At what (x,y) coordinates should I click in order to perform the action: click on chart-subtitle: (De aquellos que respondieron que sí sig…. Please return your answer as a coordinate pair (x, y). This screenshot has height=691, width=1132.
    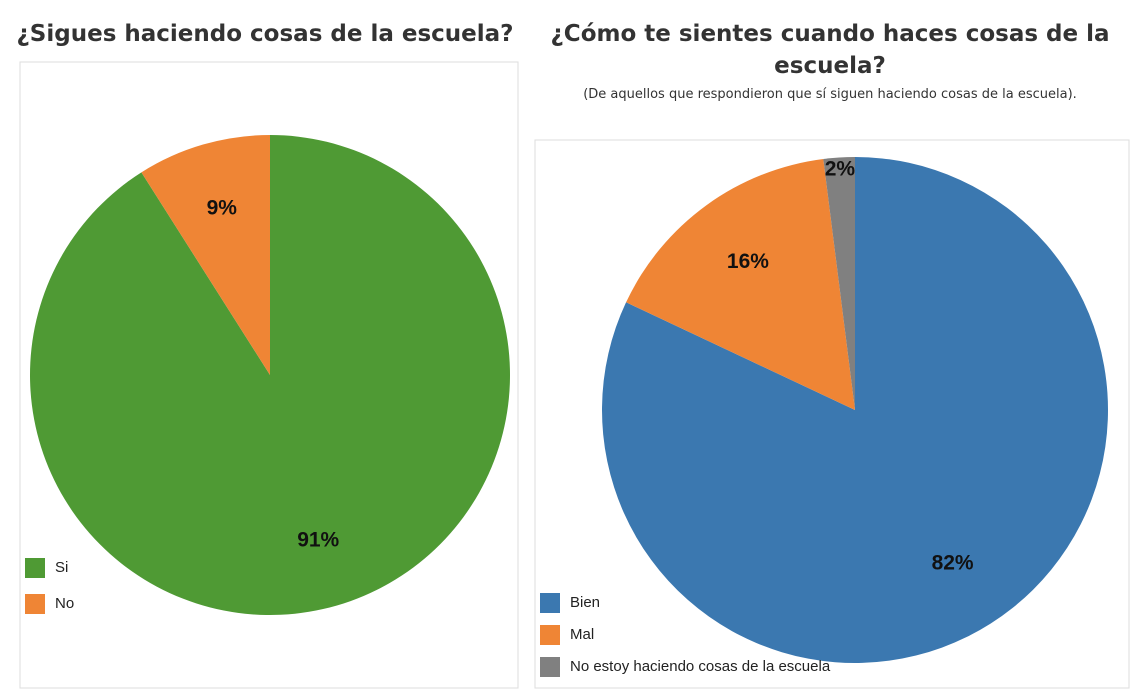
    Looking at the image, I should click on (830, 94).